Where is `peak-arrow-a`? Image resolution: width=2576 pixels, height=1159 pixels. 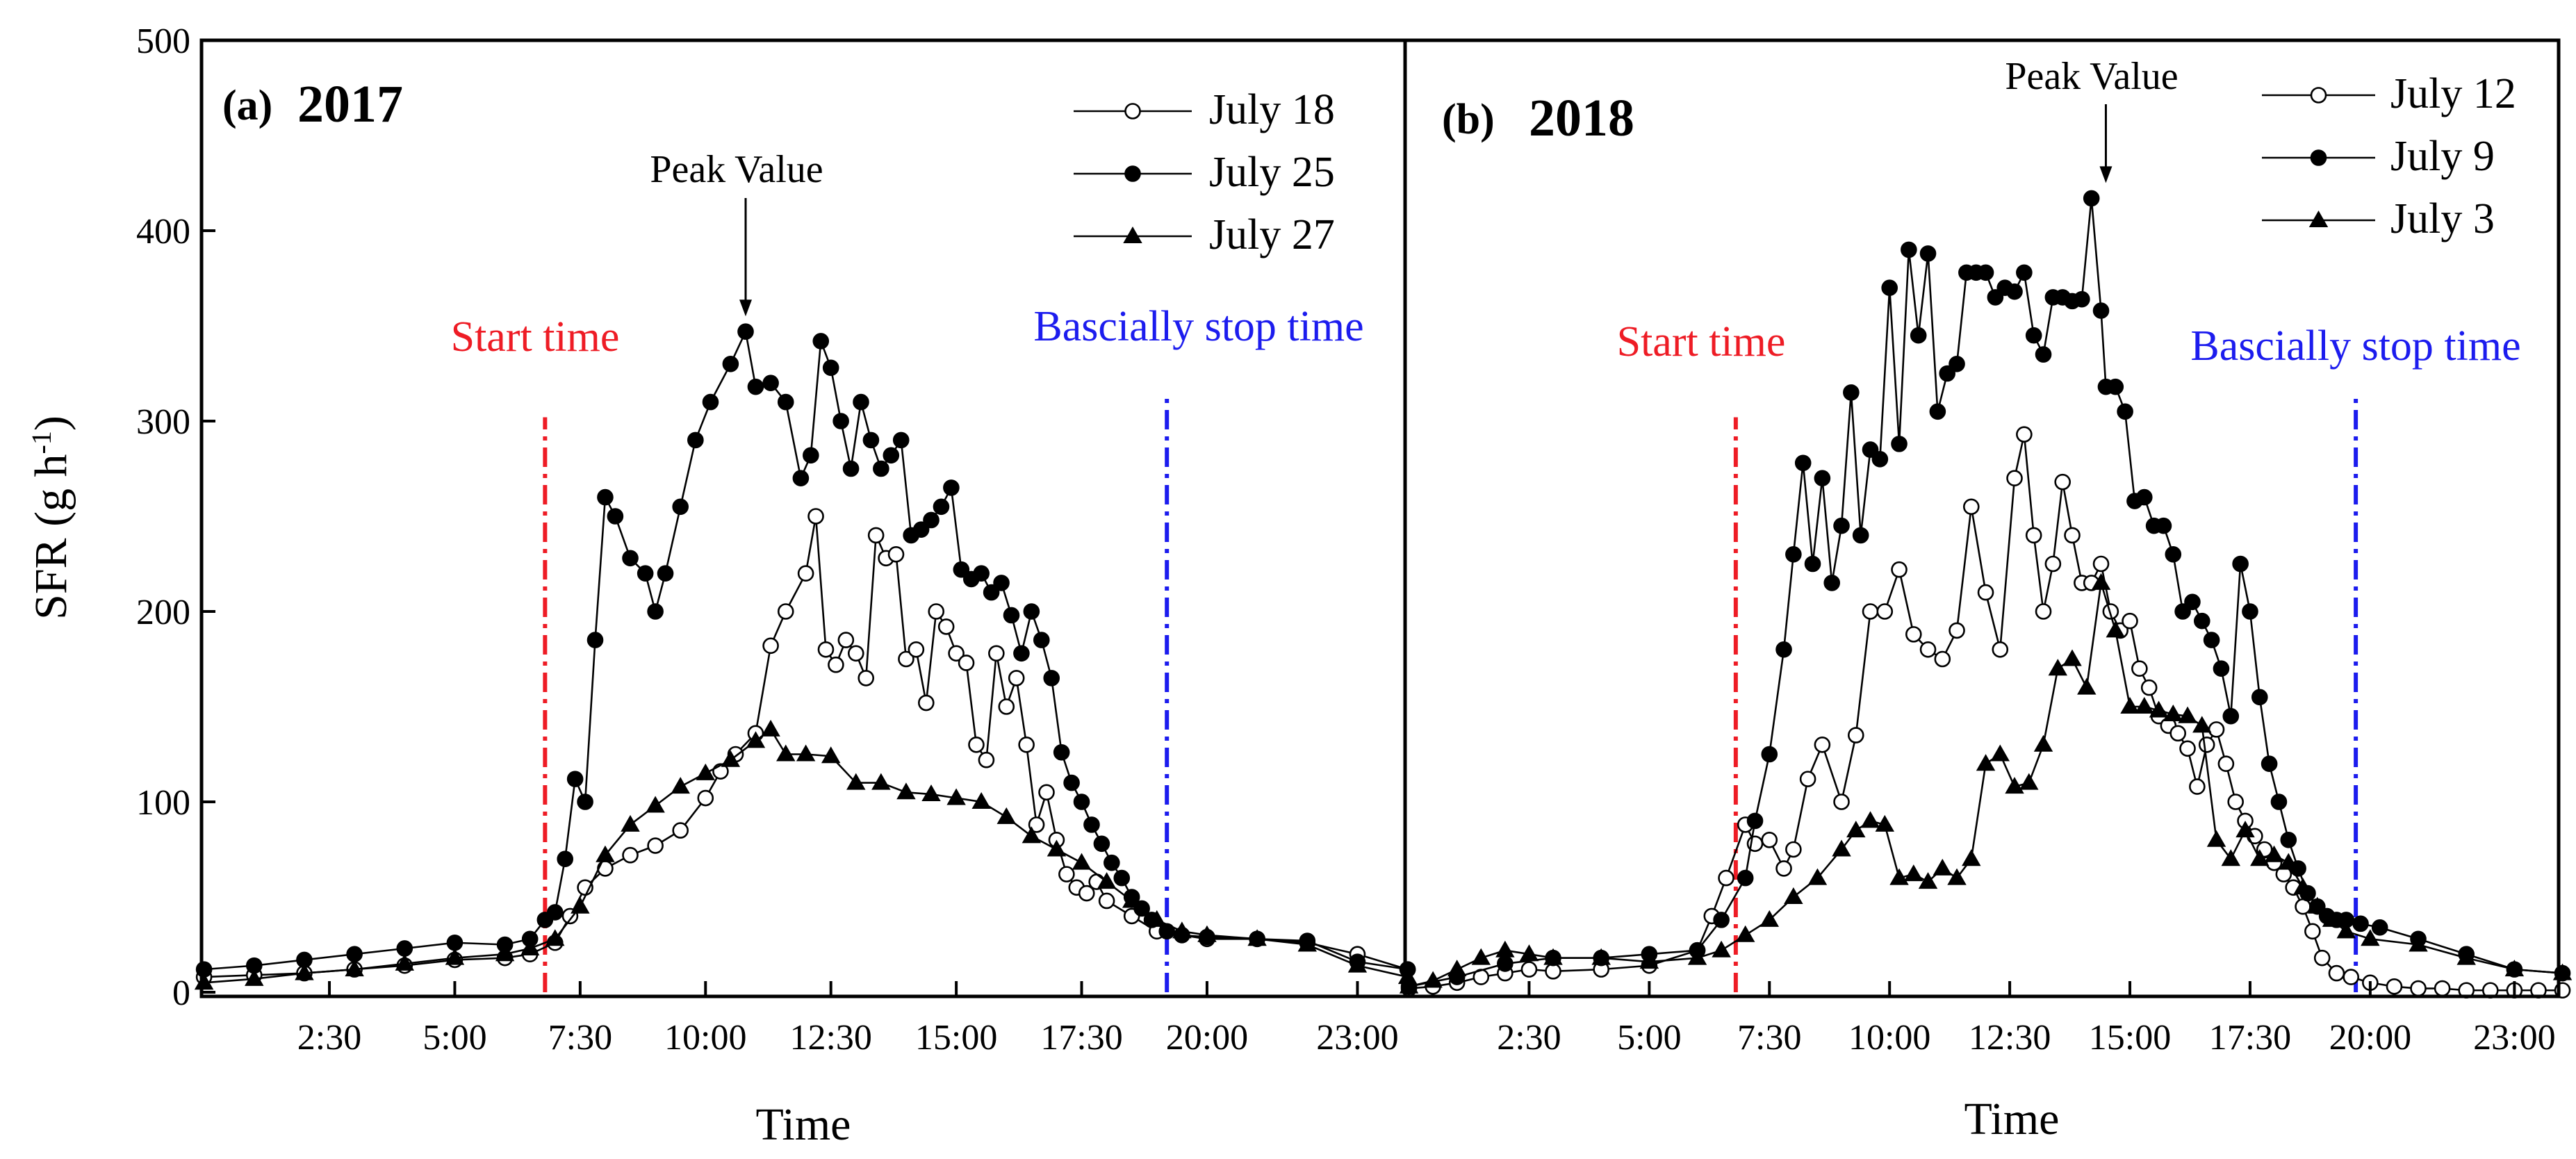
peak-arrow-a is located at coordinates (746, 257).